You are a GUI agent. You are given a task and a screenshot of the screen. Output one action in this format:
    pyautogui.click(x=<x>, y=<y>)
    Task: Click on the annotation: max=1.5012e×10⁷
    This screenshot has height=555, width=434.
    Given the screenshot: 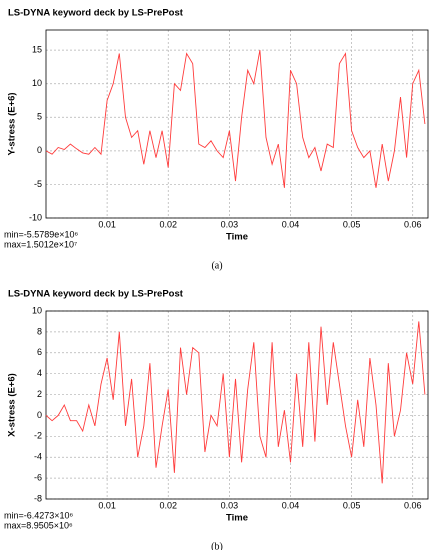 What is the action you would take?
    pyautogui.click(x=40, y=244)
    